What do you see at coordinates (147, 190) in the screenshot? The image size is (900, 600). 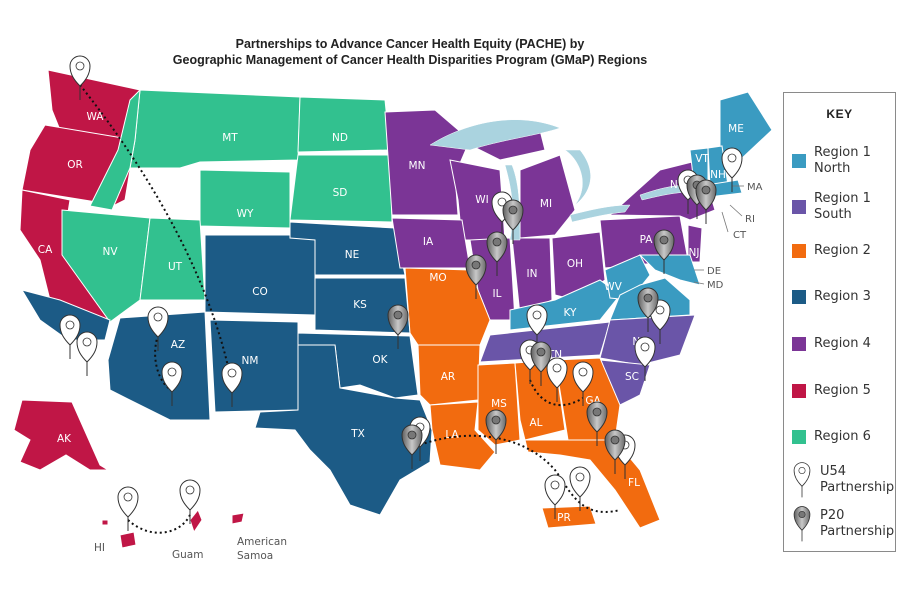 I see `label-id: ID` at bounding box center [147, 190].